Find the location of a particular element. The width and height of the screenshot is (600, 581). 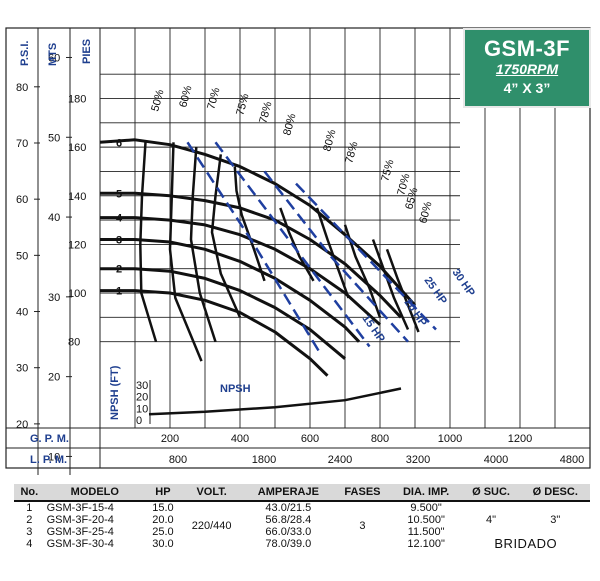

cell-modelo: GSM-3F-25-4 is located at coordinates (80, 532).